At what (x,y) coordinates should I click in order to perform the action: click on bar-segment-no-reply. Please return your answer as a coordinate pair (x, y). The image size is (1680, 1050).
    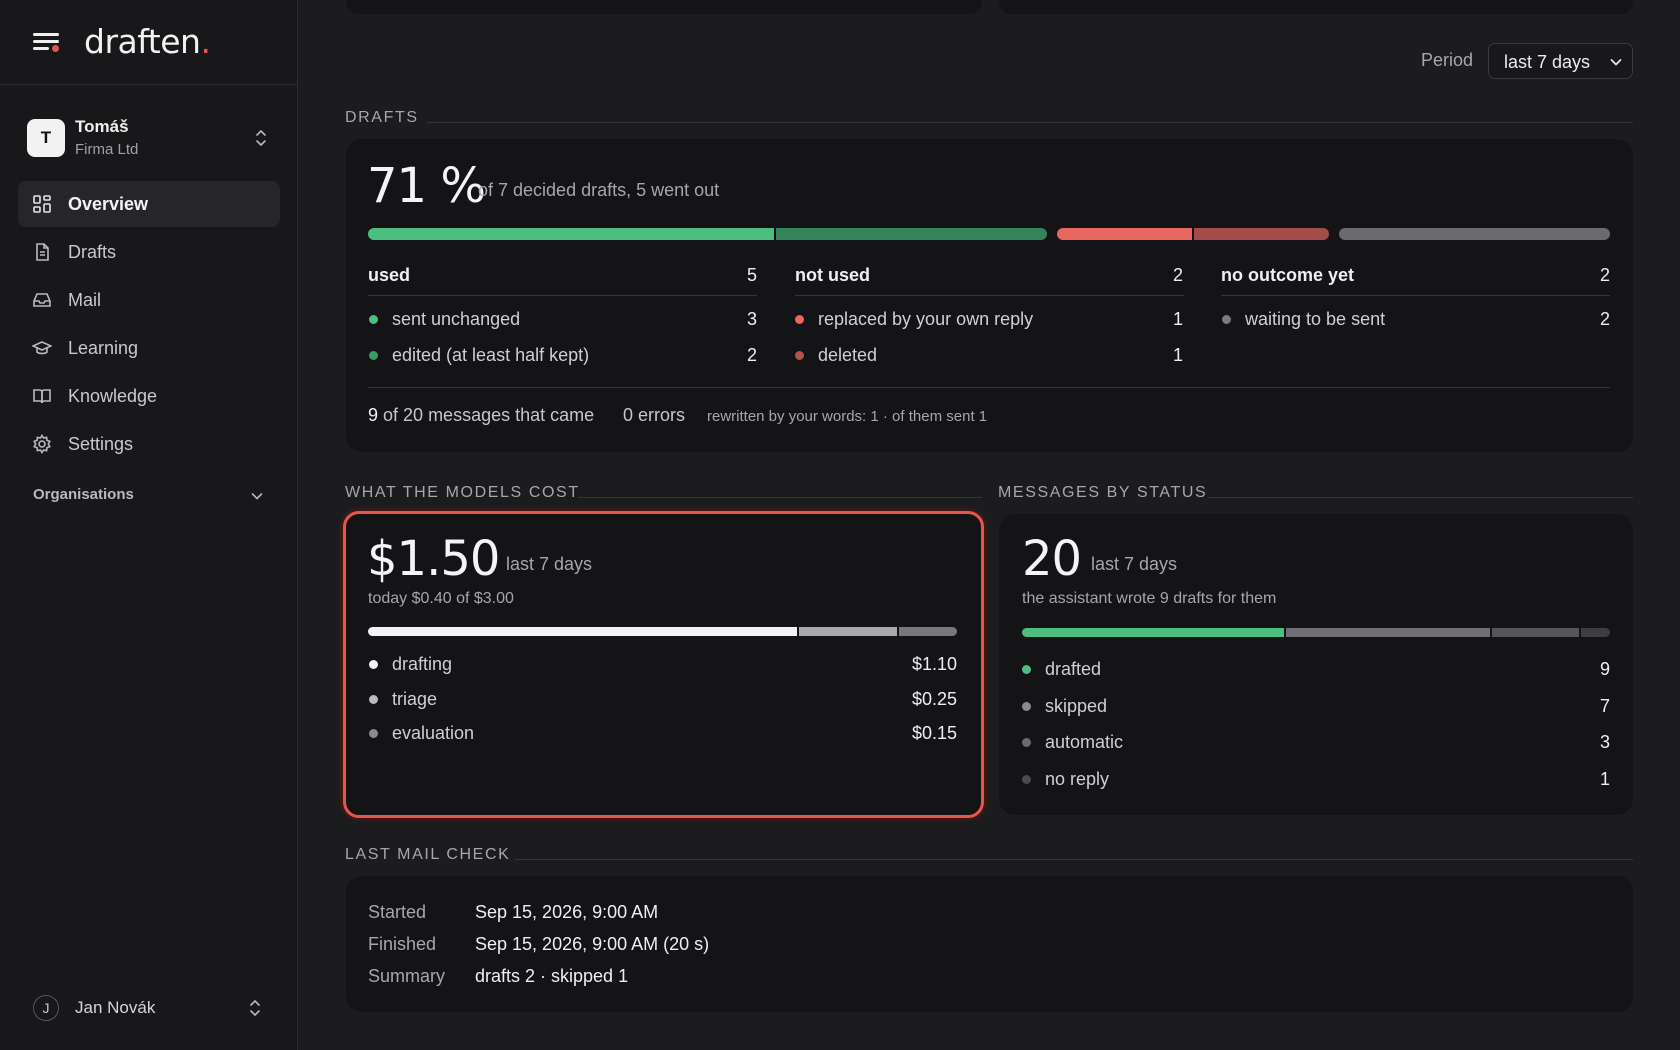
    Looking at the image, I should click on (1595, 632).